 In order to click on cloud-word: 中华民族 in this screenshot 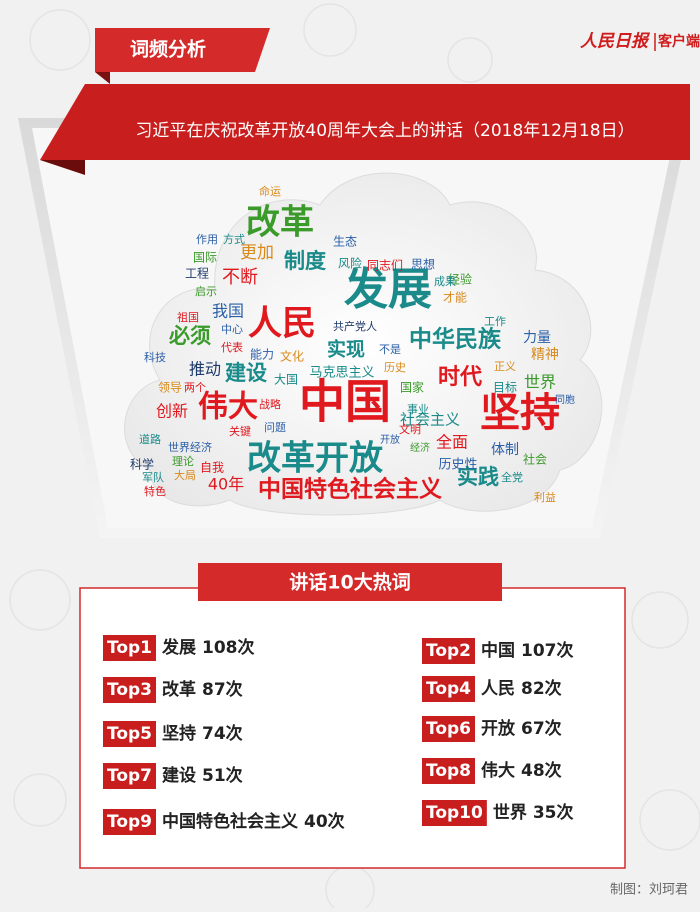, I will do `click(455, 339)`.